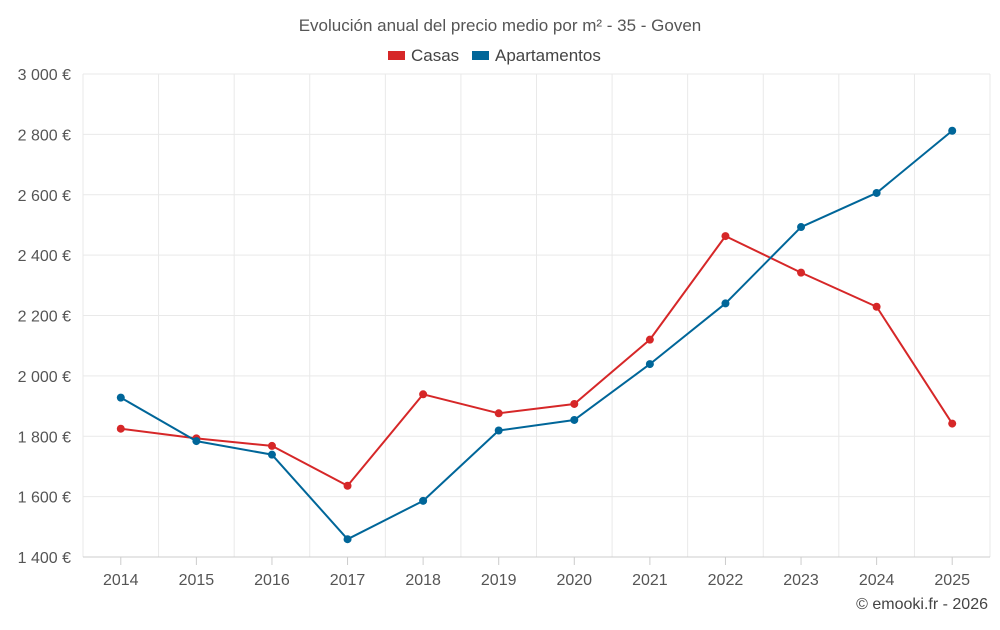 This screenshot has width=1000, height=630. Describe the element at coordinates (801, 580) in the screenshot. I see `x-tick-label: 2023` at that location.